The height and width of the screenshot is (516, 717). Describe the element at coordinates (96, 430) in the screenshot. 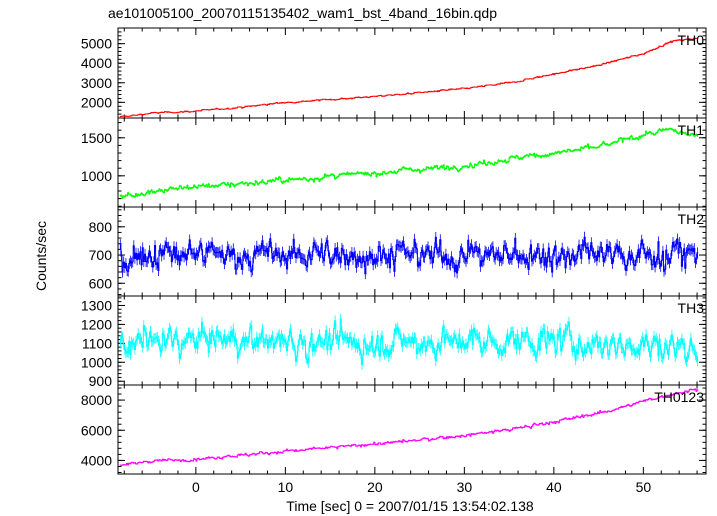

I see `y-tick-label: 6000` at that location.